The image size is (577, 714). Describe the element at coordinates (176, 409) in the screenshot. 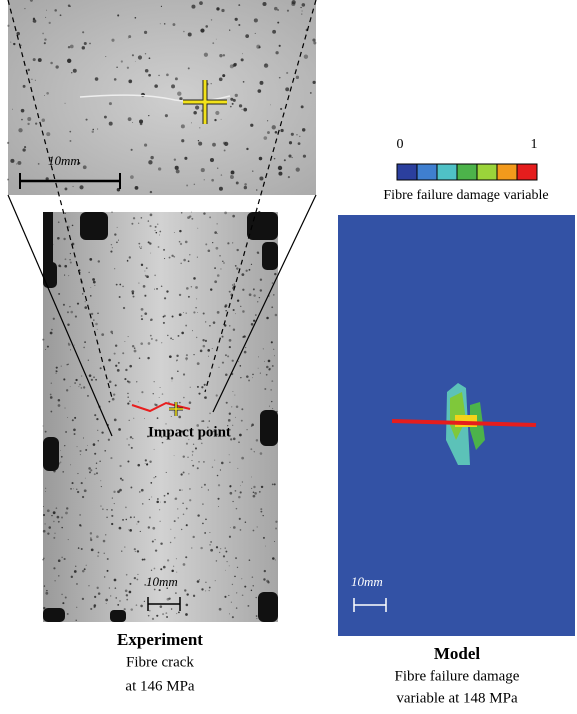

I see `cross-marker` at that location.